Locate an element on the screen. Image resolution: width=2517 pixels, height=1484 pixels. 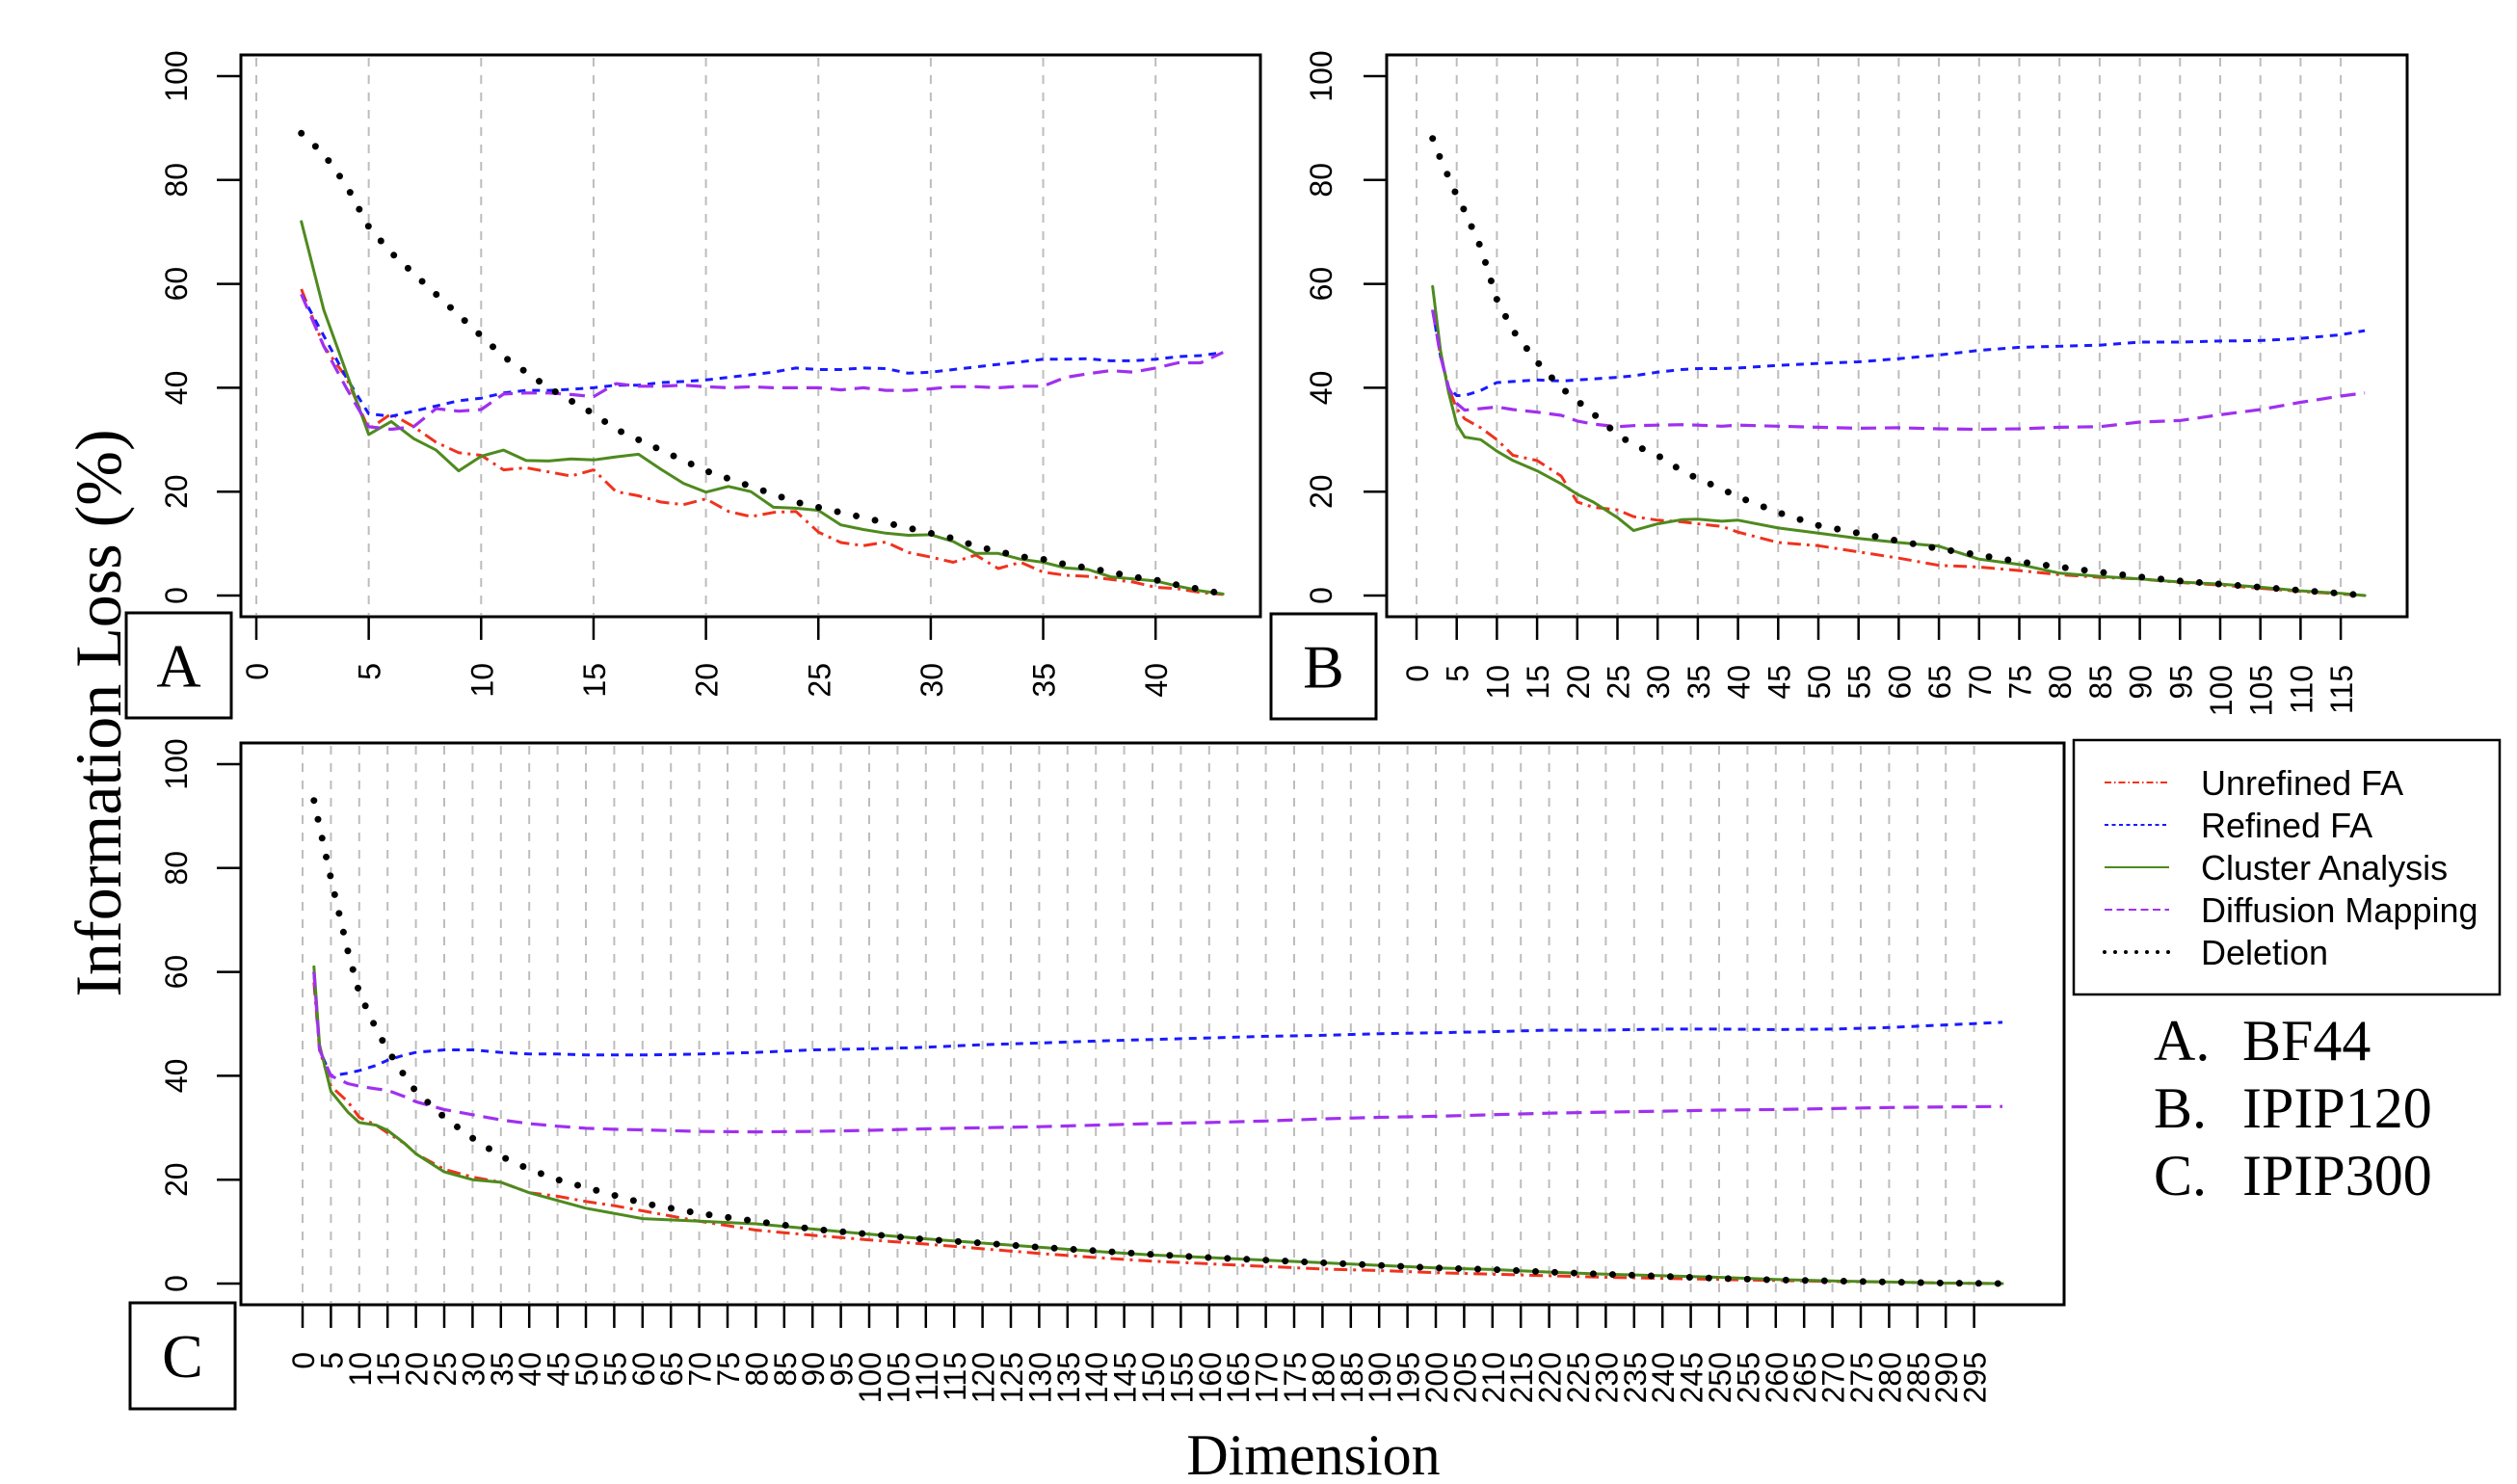
x-tick-label: 135 is located at coordinates (1068, 1377).